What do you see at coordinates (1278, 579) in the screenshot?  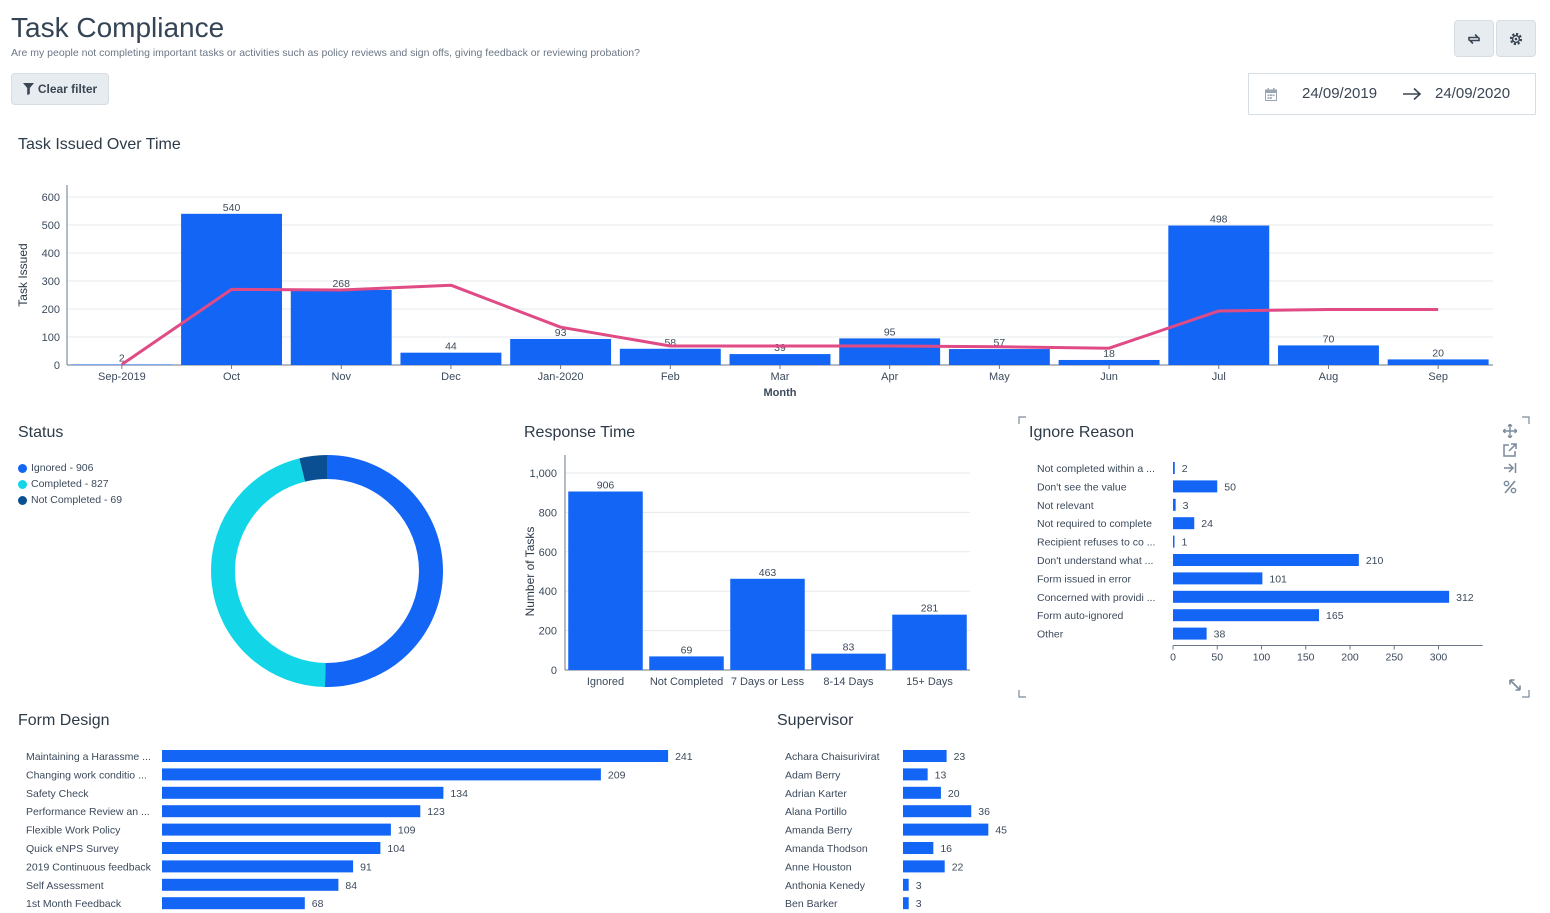 I see `bar-value-label: 101` at bounding box center [1278, 579].